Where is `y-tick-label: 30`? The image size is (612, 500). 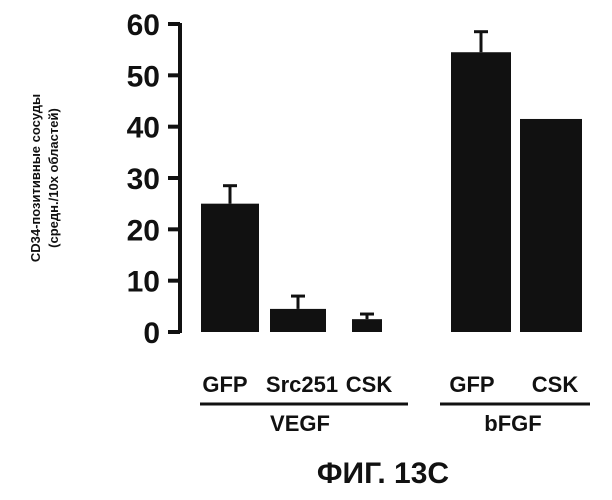 y-tick-label: 30 is located at coordinates (143, 179).